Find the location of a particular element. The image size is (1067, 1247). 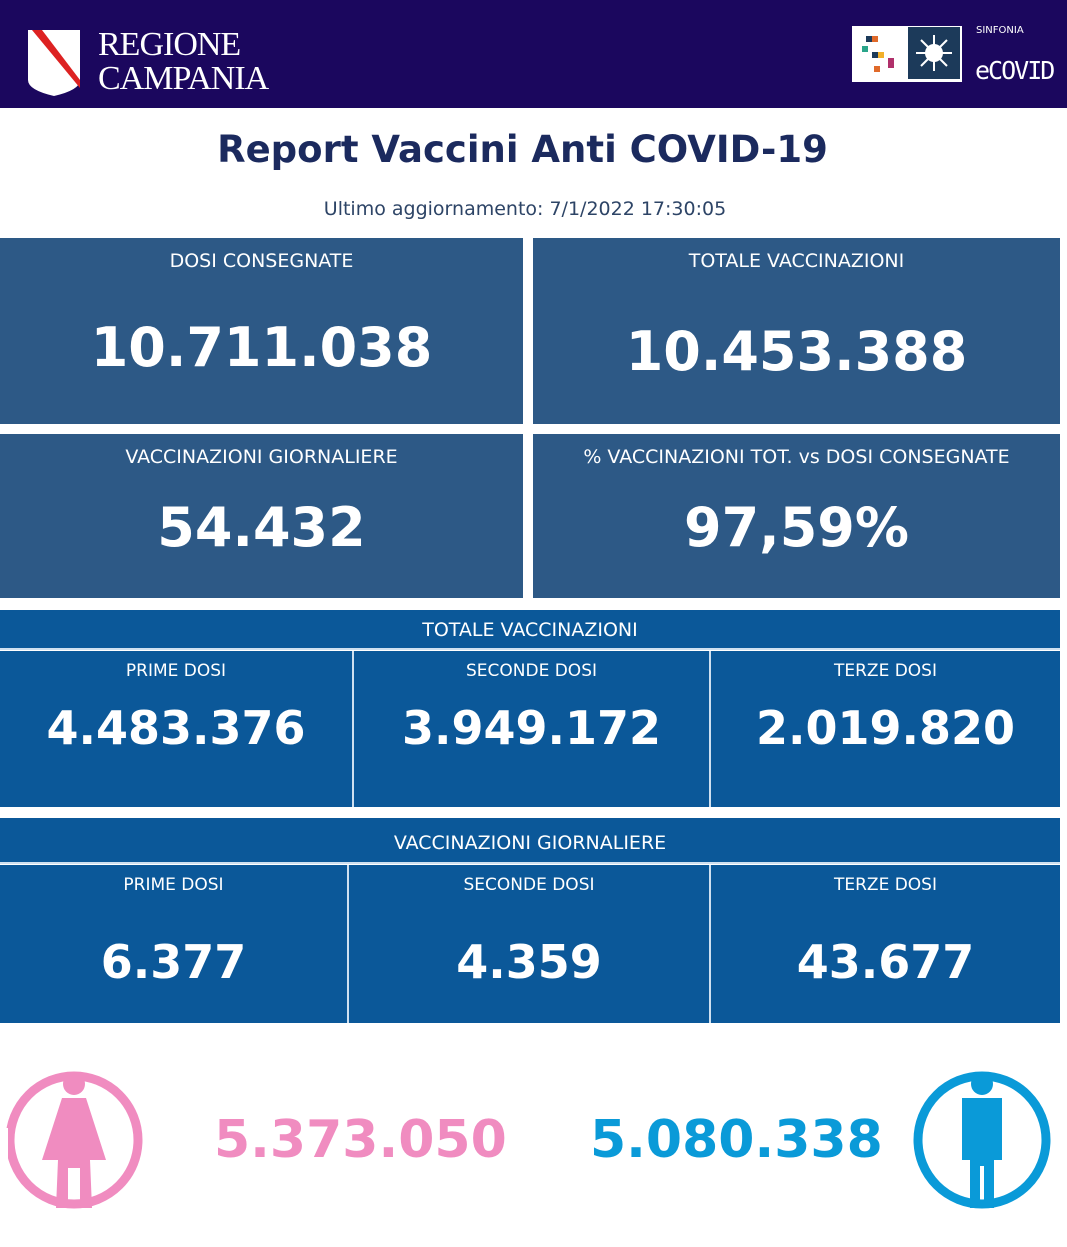

virus-icon is located at coordinates (934, 53).